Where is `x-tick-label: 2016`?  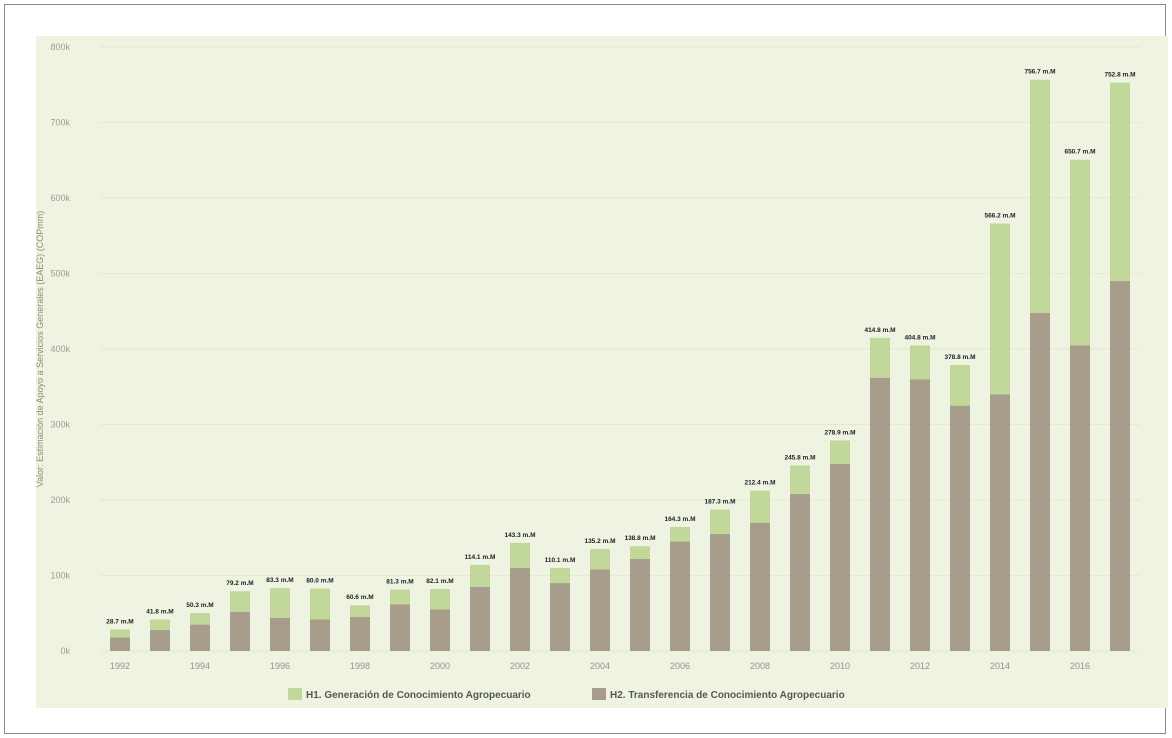 x-tick-label: 2016 is located at coordinates (1080, 666).